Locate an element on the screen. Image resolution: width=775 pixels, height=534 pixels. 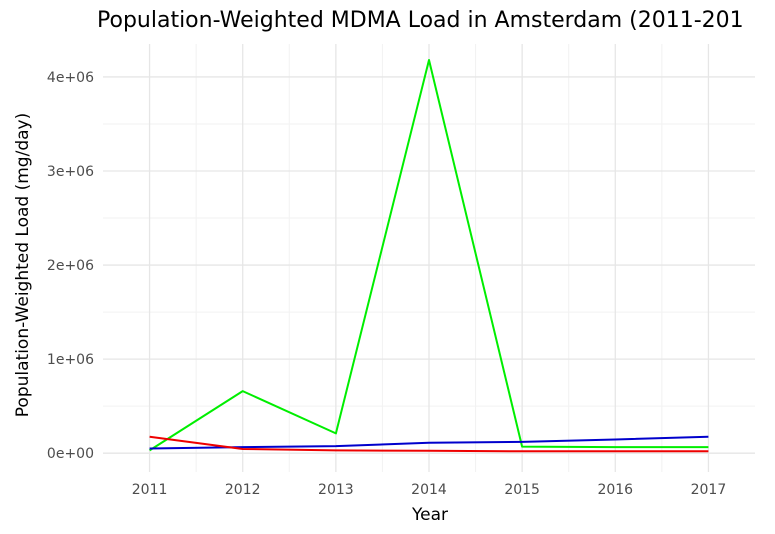
y-tick-label: 3e+06 is located at coordinates (70, 172).